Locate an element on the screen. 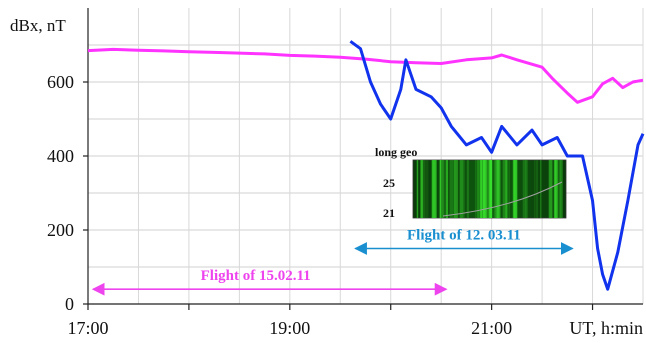  inset-group: long geo 25 21 is located at coordinates (471, 182).